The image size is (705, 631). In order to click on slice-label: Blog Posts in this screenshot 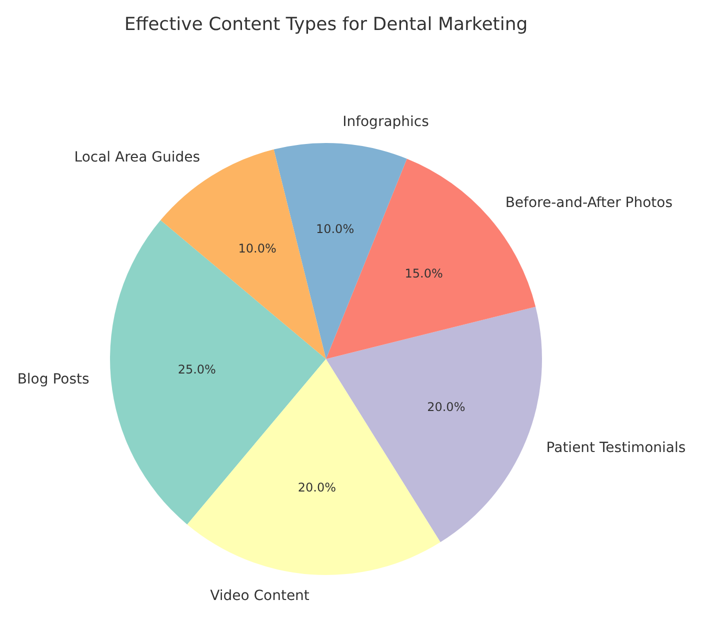, I will do `click(53, 380)`.